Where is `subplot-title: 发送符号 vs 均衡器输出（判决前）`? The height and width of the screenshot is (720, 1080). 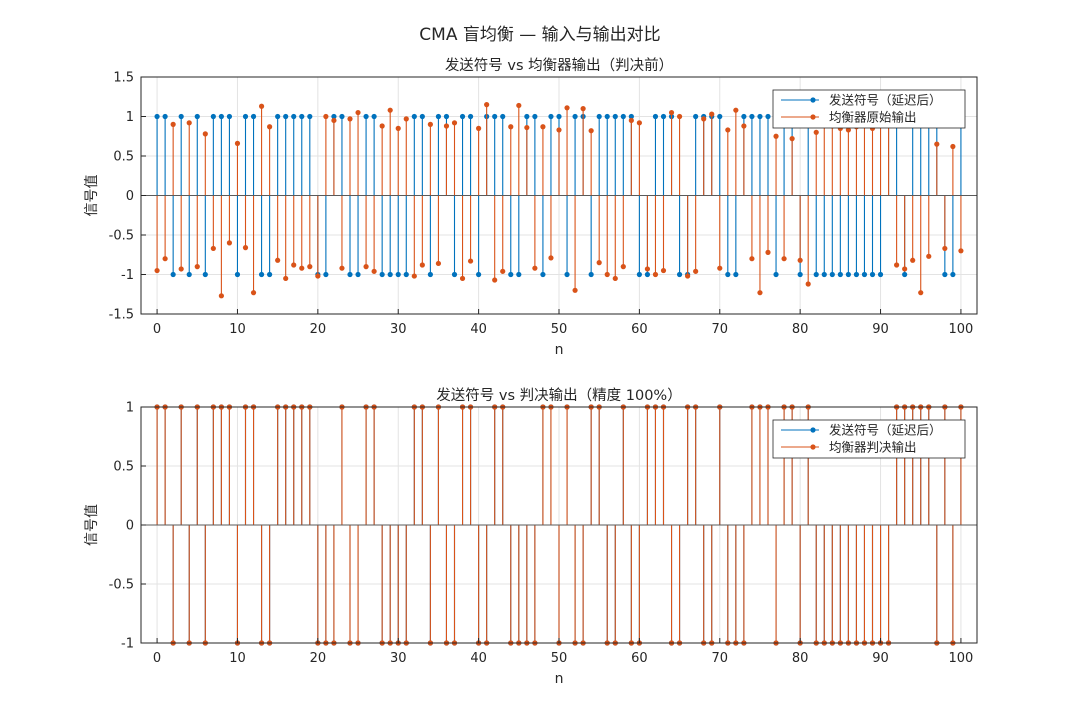 subplot-title: 发送符号 vs 均衡器输出（判决前） is located at coordinates (559, 65).